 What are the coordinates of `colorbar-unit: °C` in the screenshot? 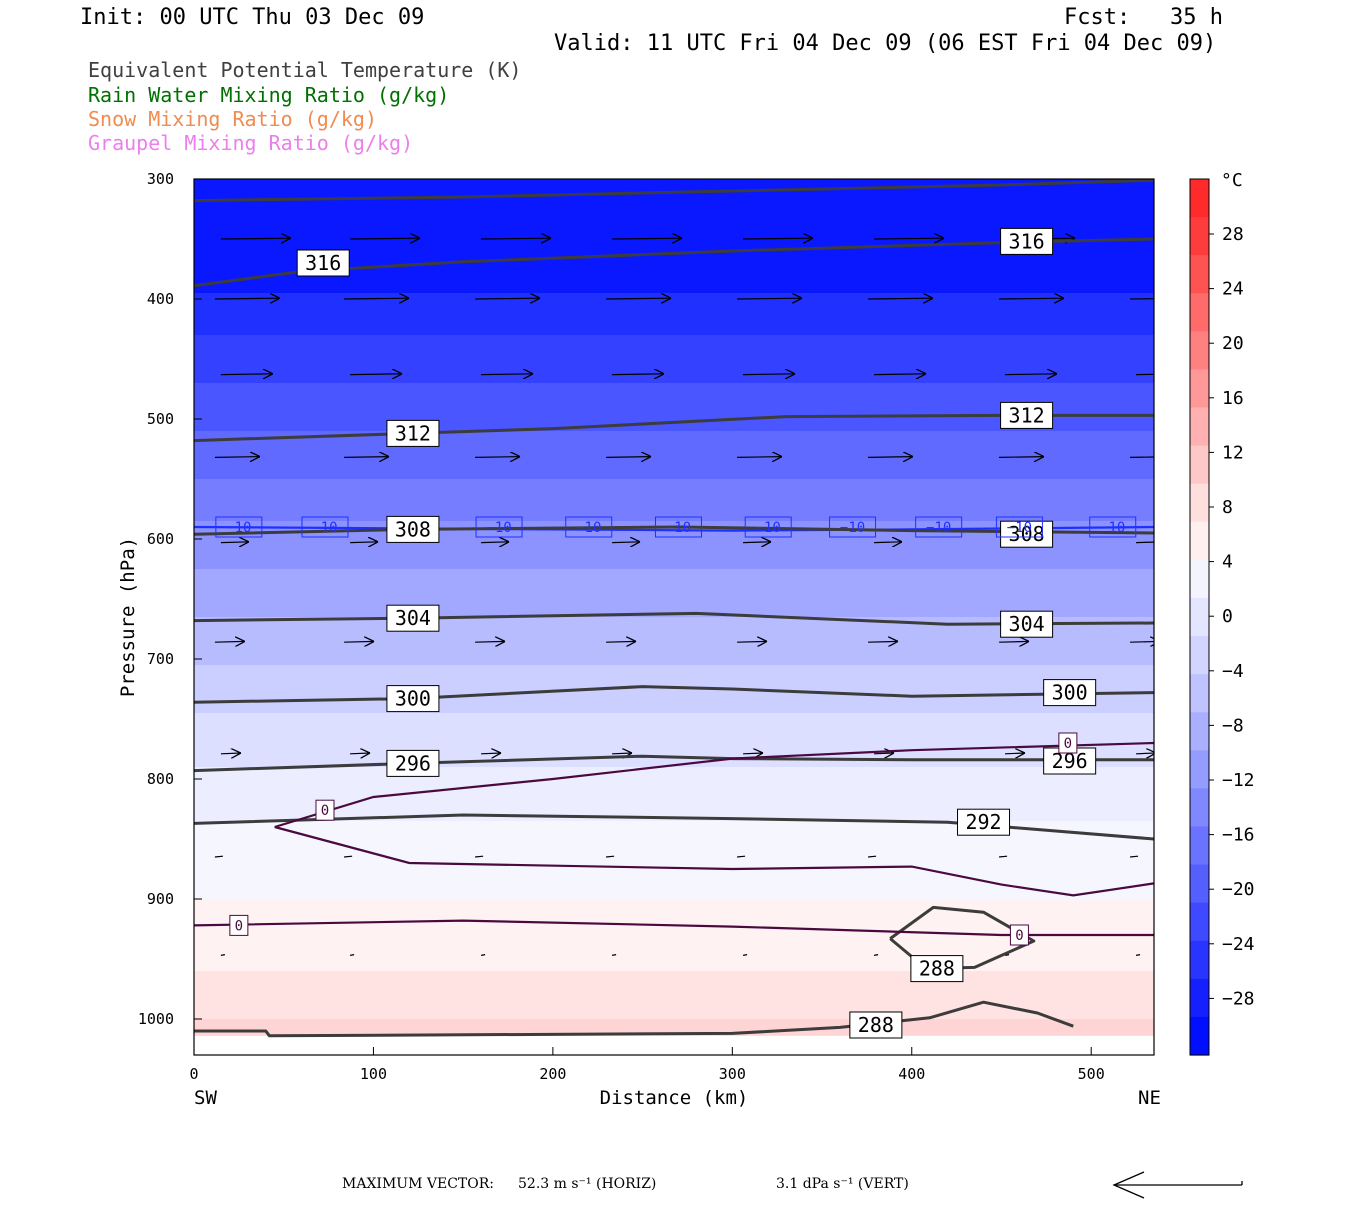 It's located at (1232, 180).